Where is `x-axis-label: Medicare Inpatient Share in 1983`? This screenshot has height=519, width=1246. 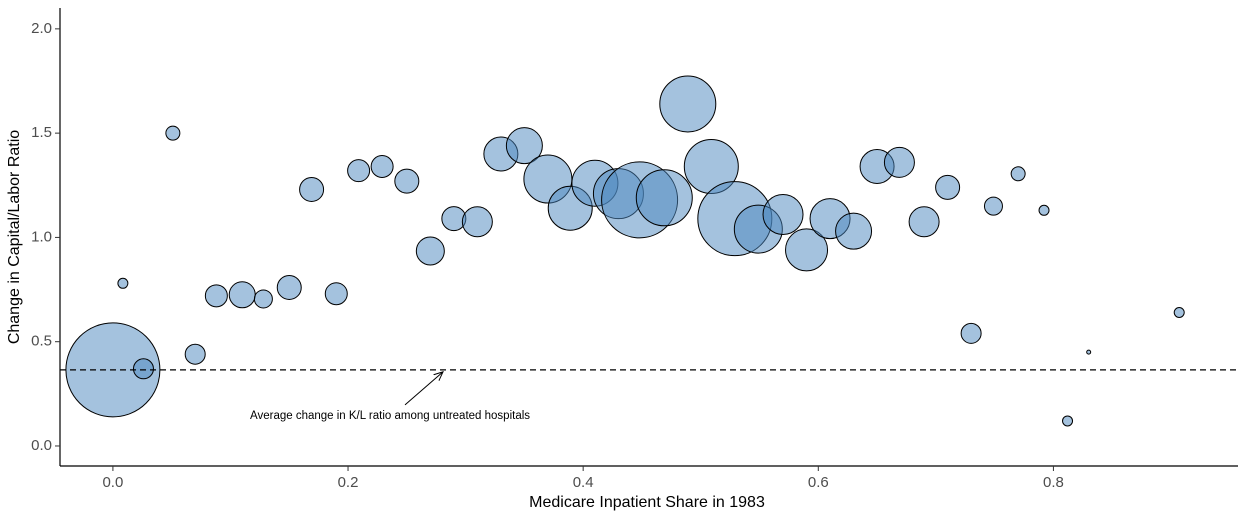 x-axis-label: Medicare Inpatient Share in 1983 is located at coordinates (647, 502).